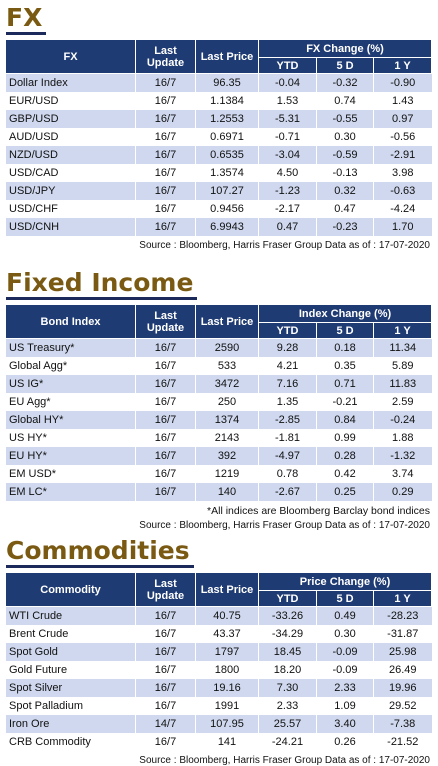 The image size is (438, 766). I want to click on row-last-price: 1797, so click(227, 652).